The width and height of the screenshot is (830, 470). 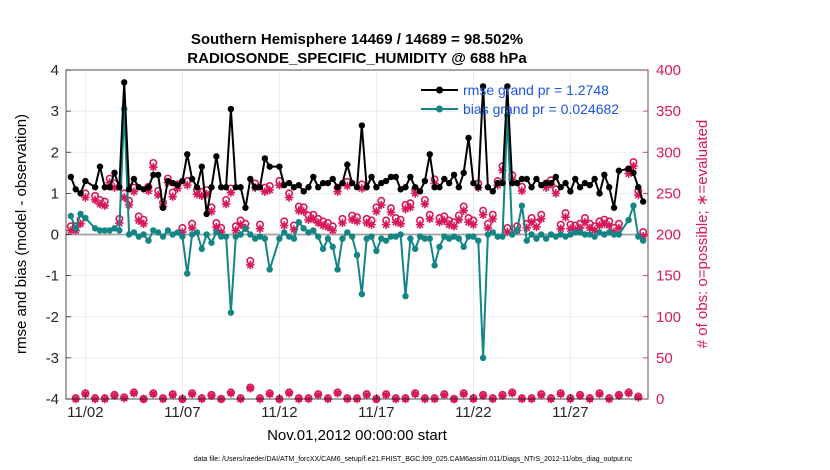 What do you see at coordinates (536, 90) in the screenshot?
I see `legend-rmse-label: rmse grand pr = 1.2748` at bounding box center [536, 90].